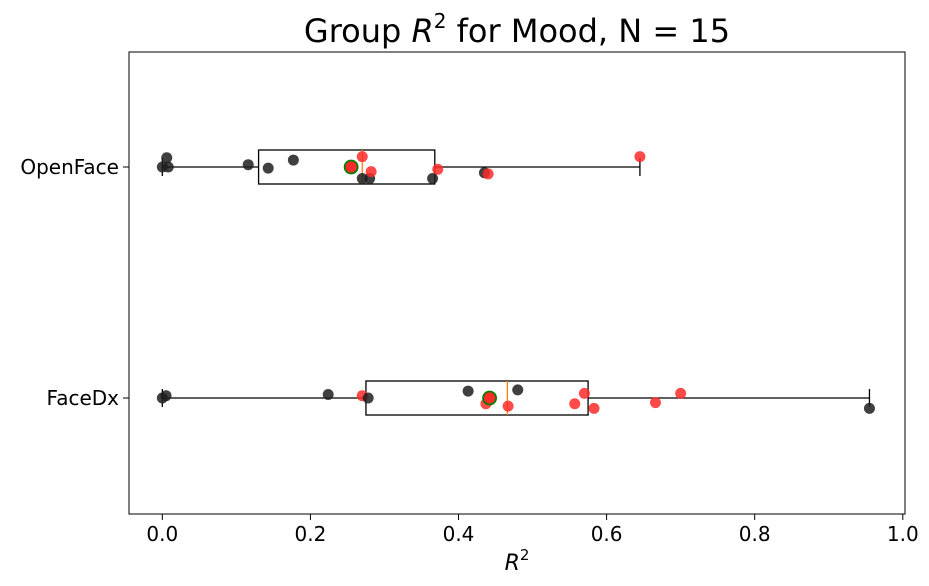 The width and height of the screenshot is (929, 586). I want to click on chart-title: Group R2 for Mood, N = 15, so click(517, 29).